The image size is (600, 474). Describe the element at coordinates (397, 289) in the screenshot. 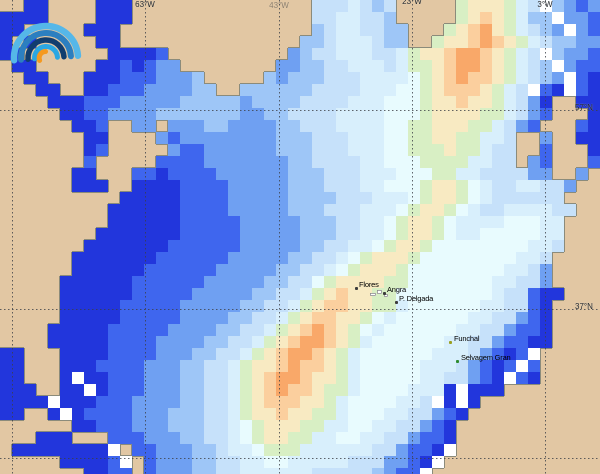

I see `place-label-angra: Angra` at that location.